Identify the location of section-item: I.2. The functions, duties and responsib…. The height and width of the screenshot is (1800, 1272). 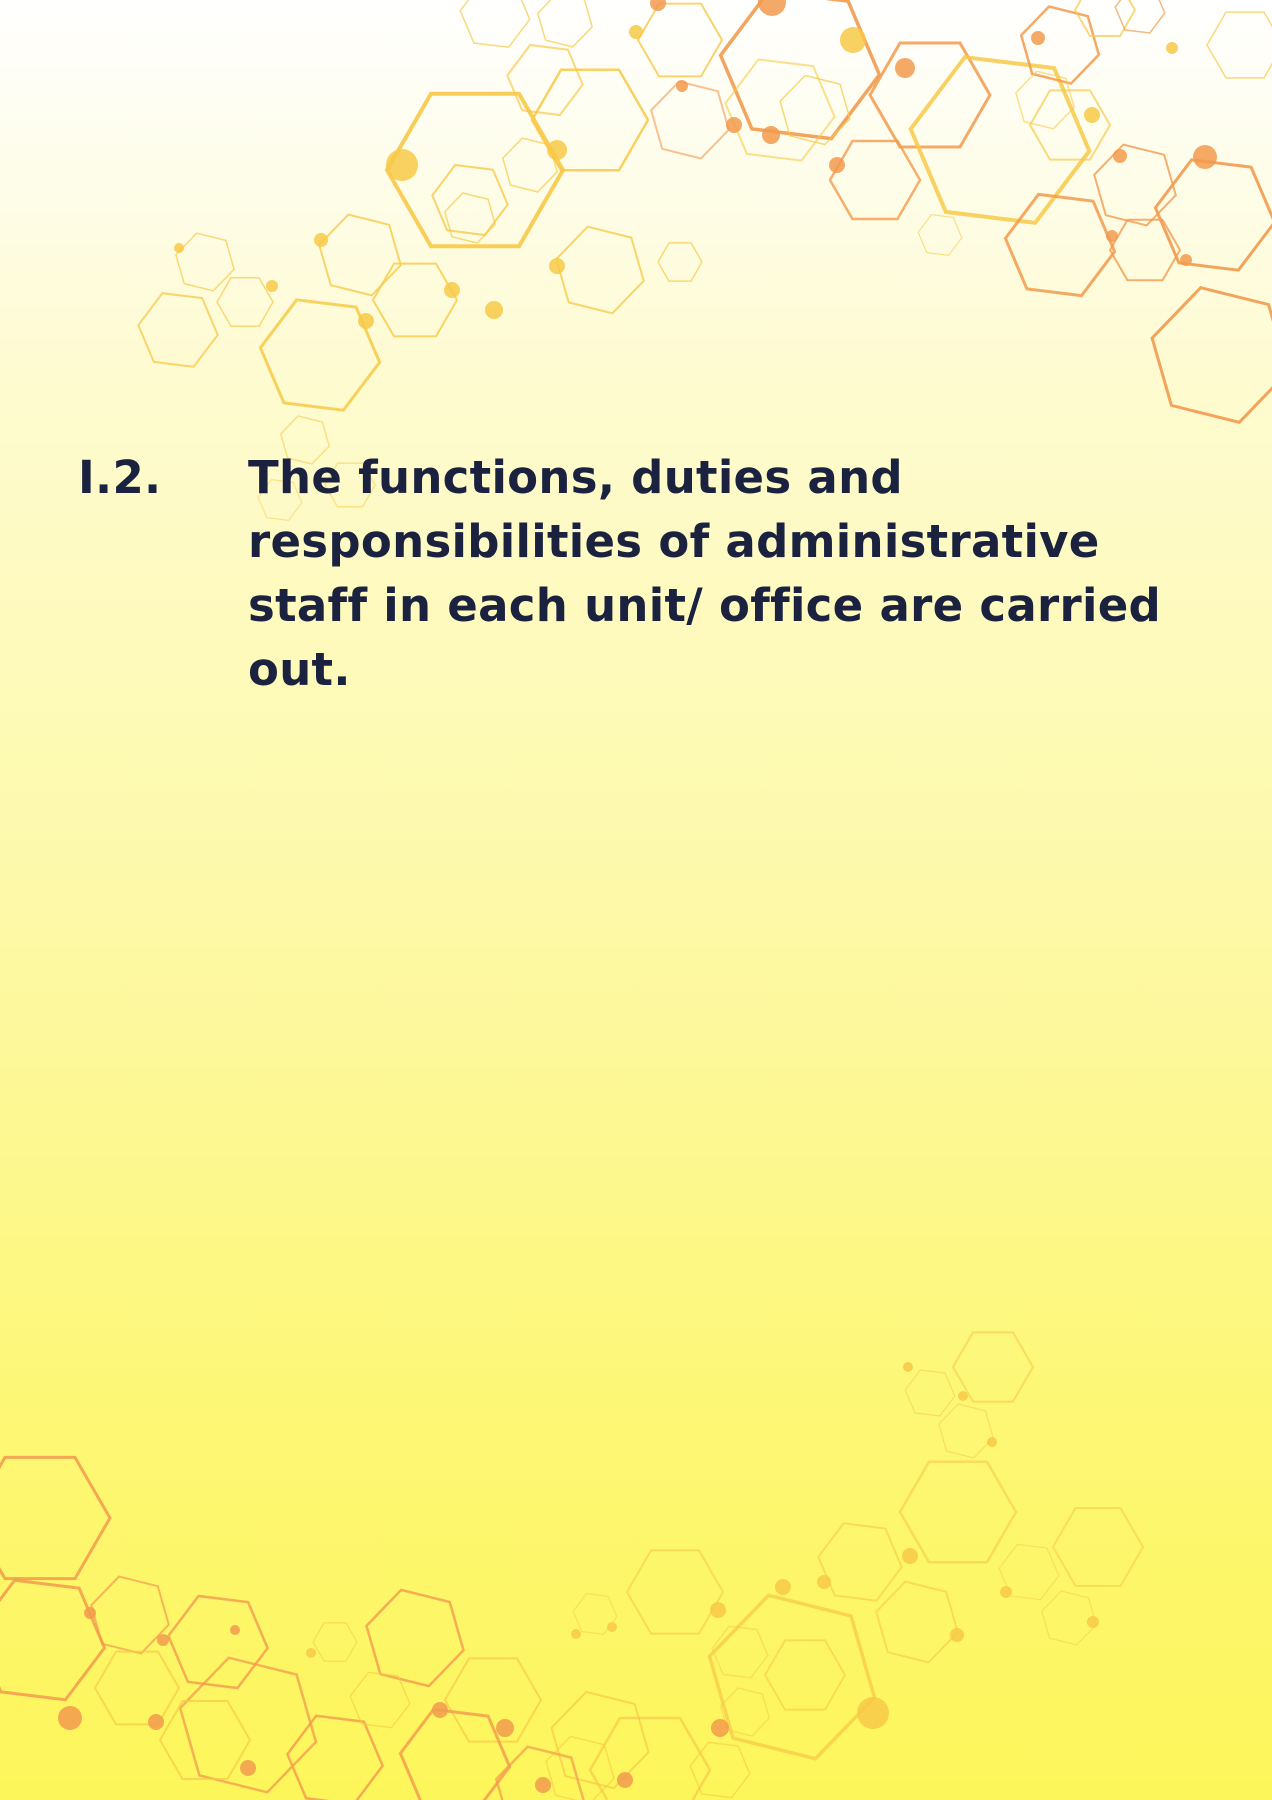
(638, 574).